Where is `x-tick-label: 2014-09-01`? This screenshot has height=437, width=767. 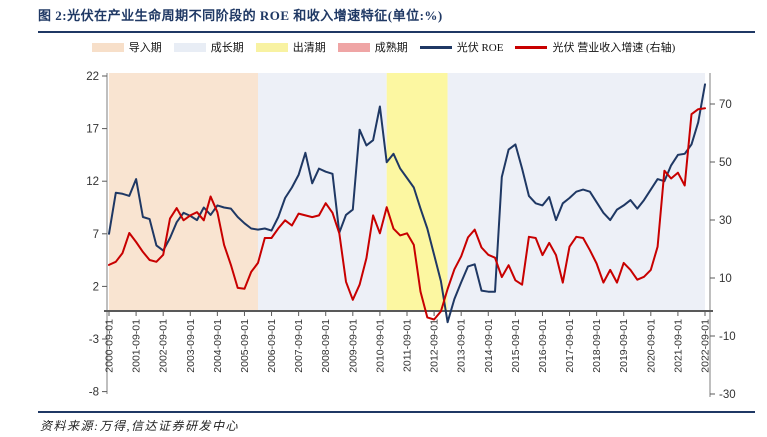
x-tick-label: 2014-09-01 is located at coordinates (489, 346).